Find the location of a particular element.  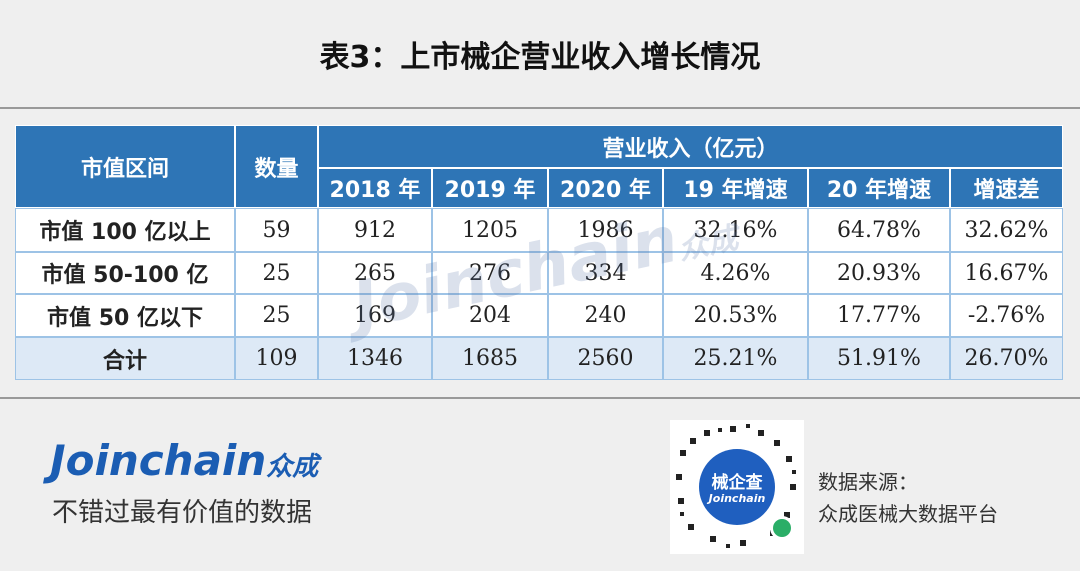

table-cell: 1346 is located at coordinates (375, 358).